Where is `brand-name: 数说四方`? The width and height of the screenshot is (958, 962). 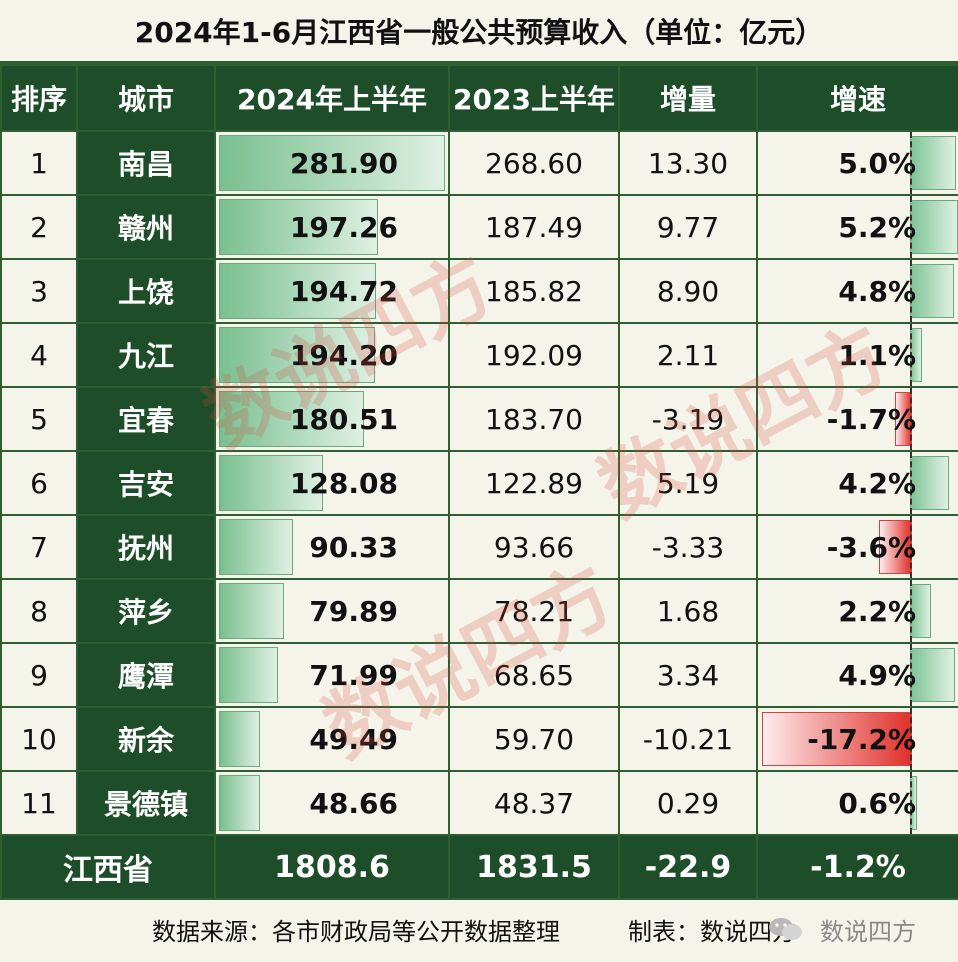
brand-name: 数说四方 is located at coordinates (868, 931).